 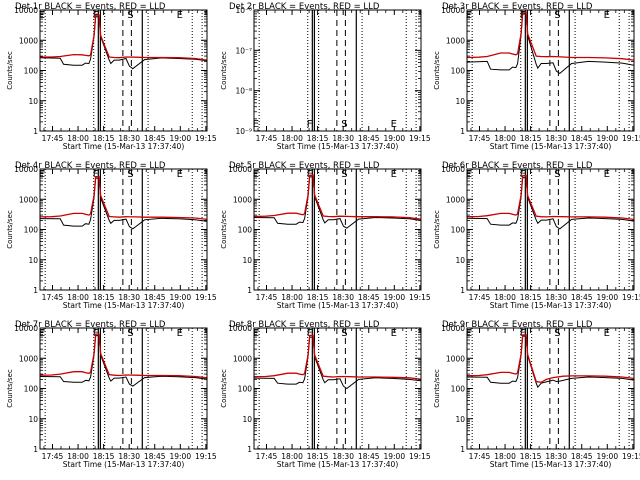 What do you see at coordinates (90, 166) in the screenshot?
I see `panel-title: Det 4r BLACK = Events, RED = LLD` at bounding box center [90, 166].